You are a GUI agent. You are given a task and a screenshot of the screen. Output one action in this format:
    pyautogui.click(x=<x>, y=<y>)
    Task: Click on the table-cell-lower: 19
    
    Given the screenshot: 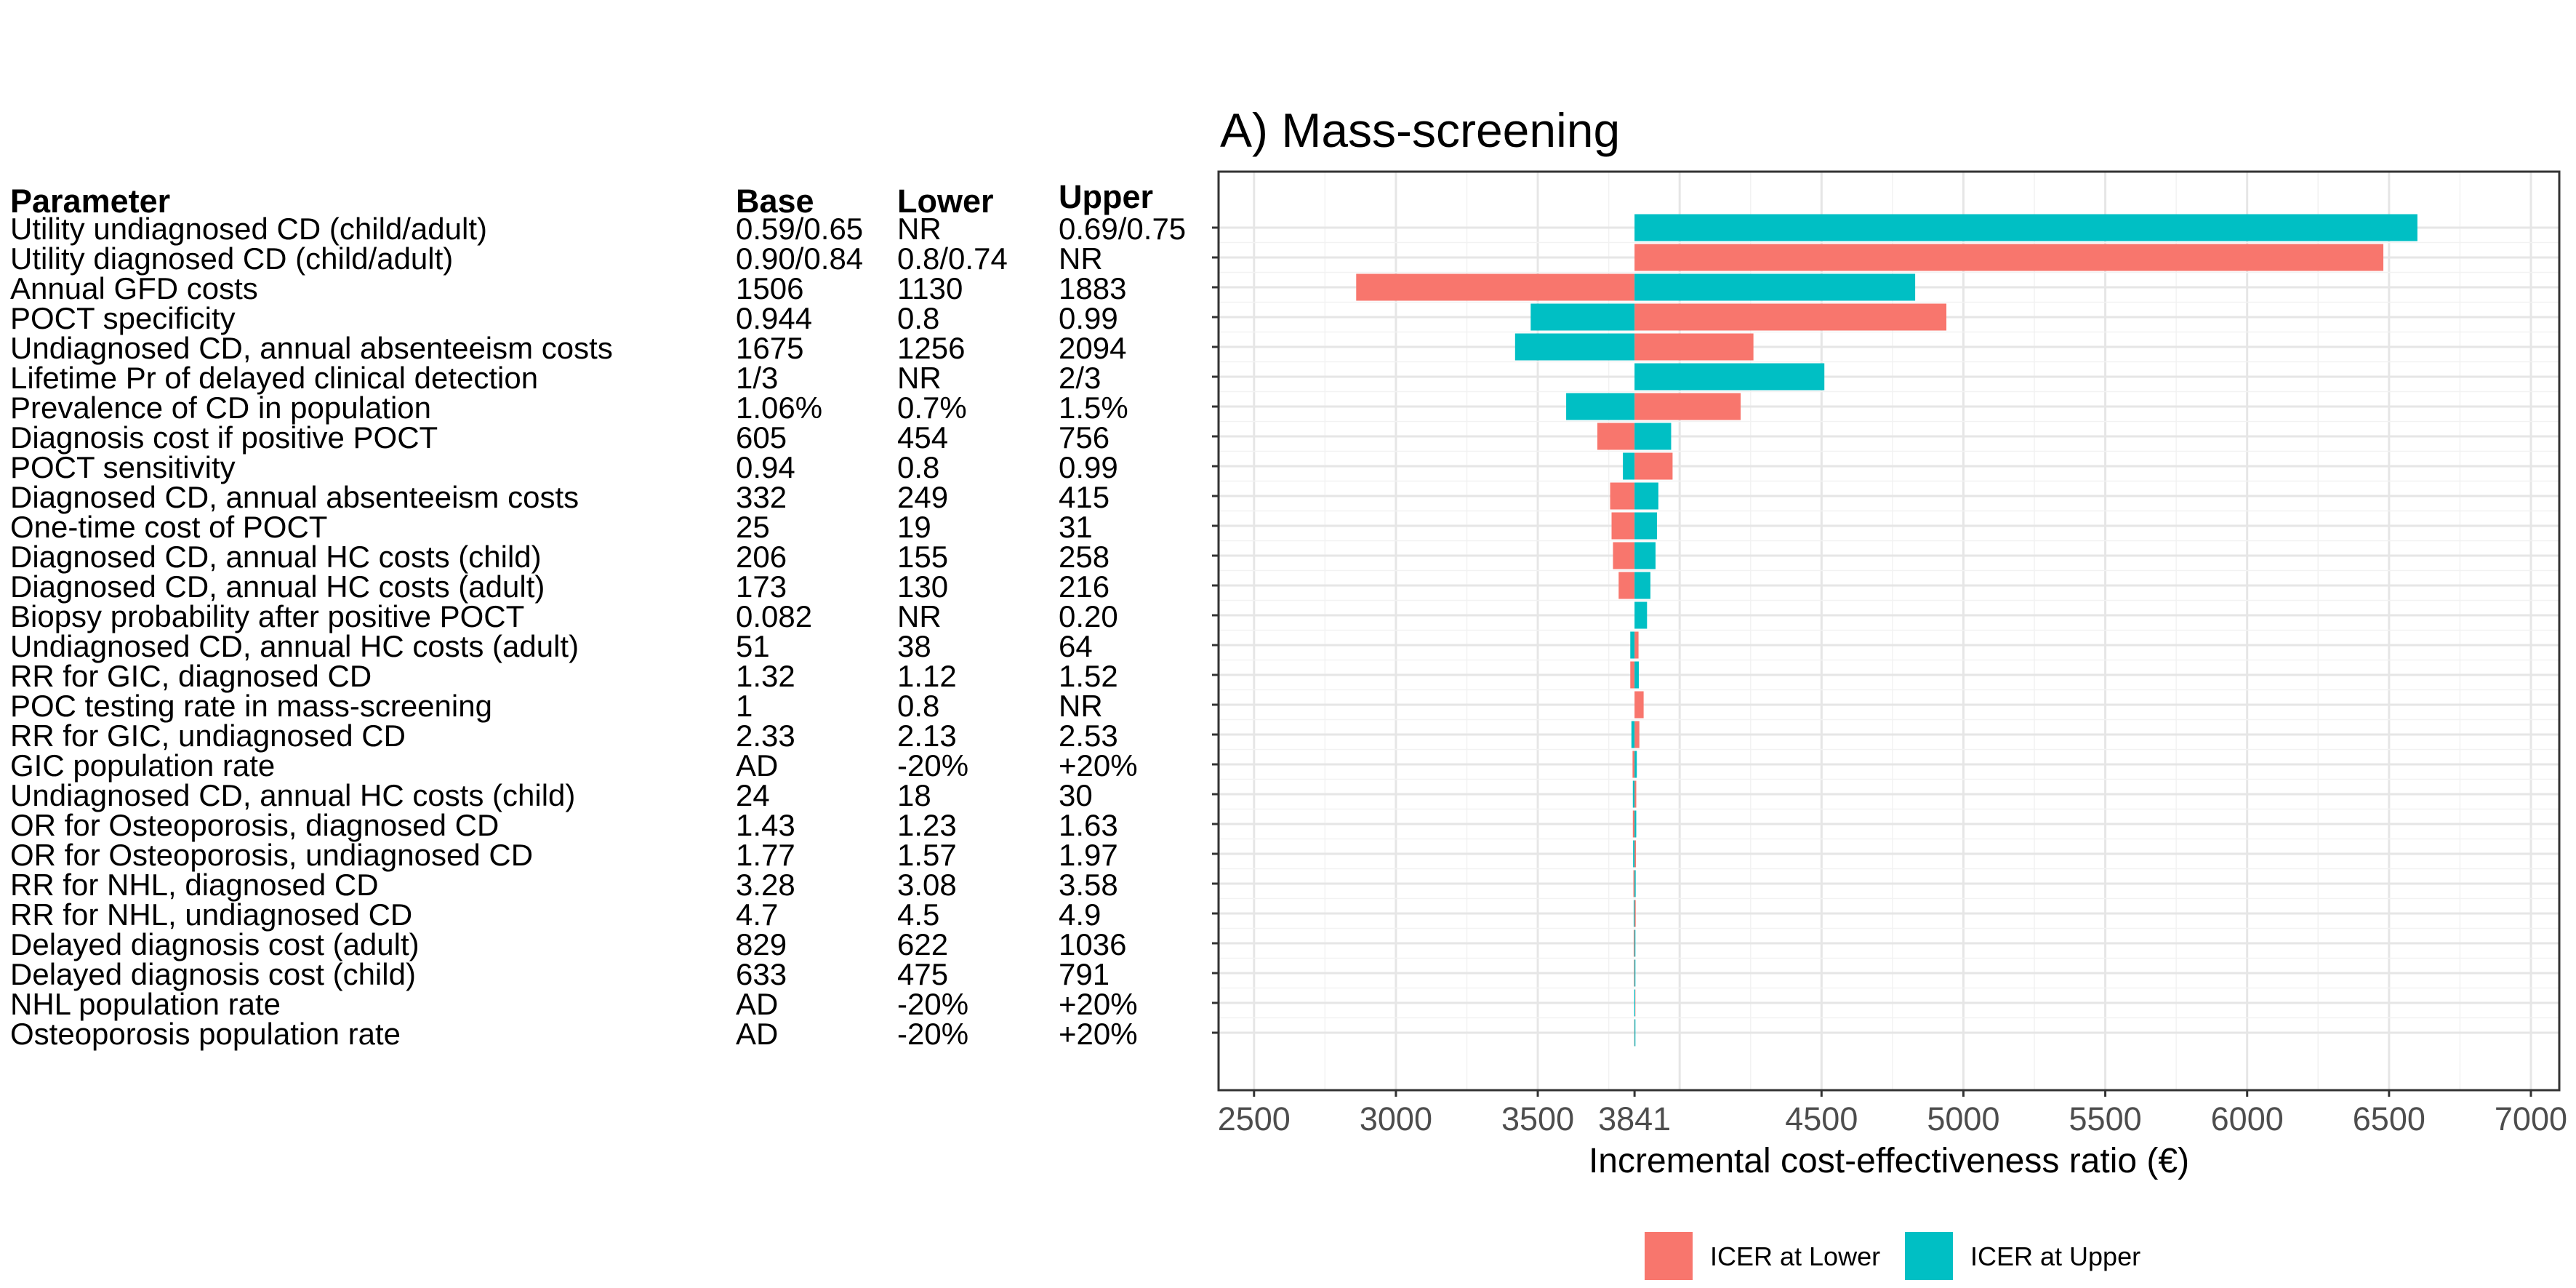 What is the action you would take?
    pyautogui.click(x=914, y=527)
    